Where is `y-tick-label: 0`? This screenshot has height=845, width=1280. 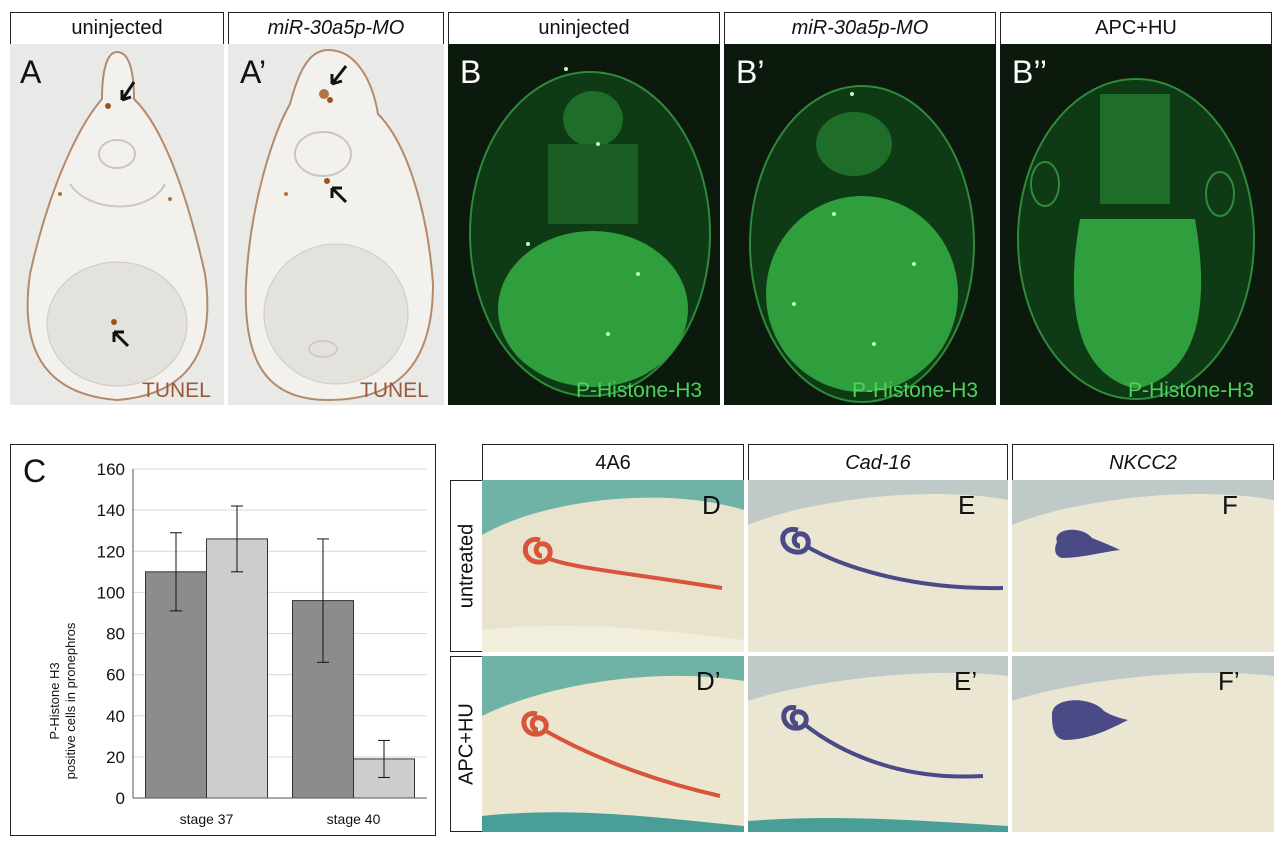 y-tick-label: 0 is located at coordinates (120, 798).